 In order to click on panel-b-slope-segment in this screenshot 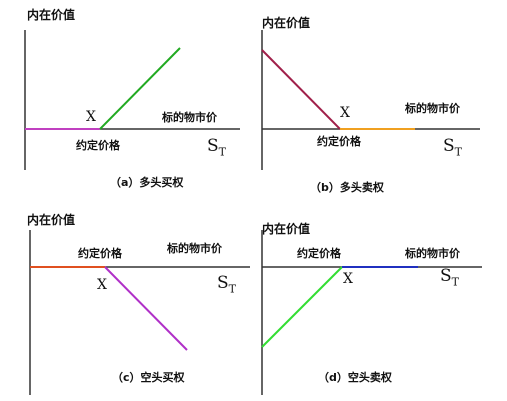, I will do `click(301, 89)`.